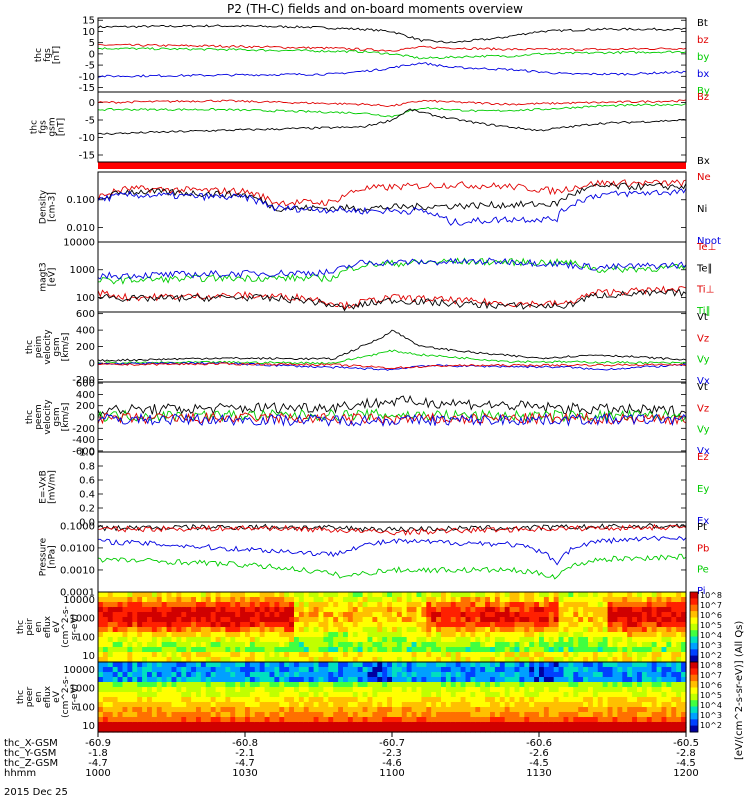 The width and height of the screenshot is (750, 800). I want to click on x-tick-label: -2.6, so click(539, 753).